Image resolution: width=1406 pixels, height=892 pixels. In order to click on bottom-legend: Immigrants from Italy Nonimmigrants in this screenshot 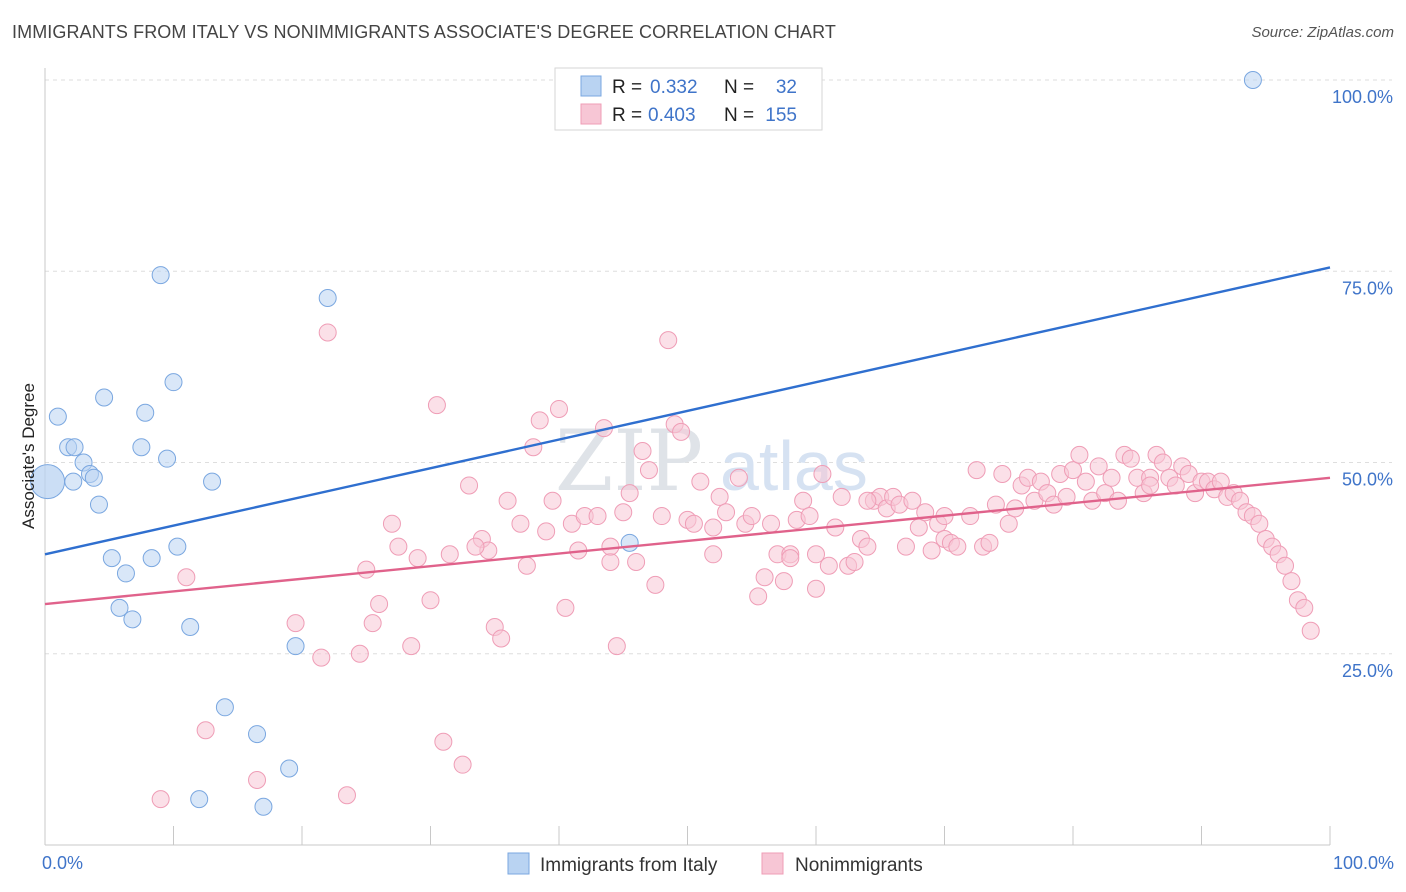, I will do `click(715, 864)`.